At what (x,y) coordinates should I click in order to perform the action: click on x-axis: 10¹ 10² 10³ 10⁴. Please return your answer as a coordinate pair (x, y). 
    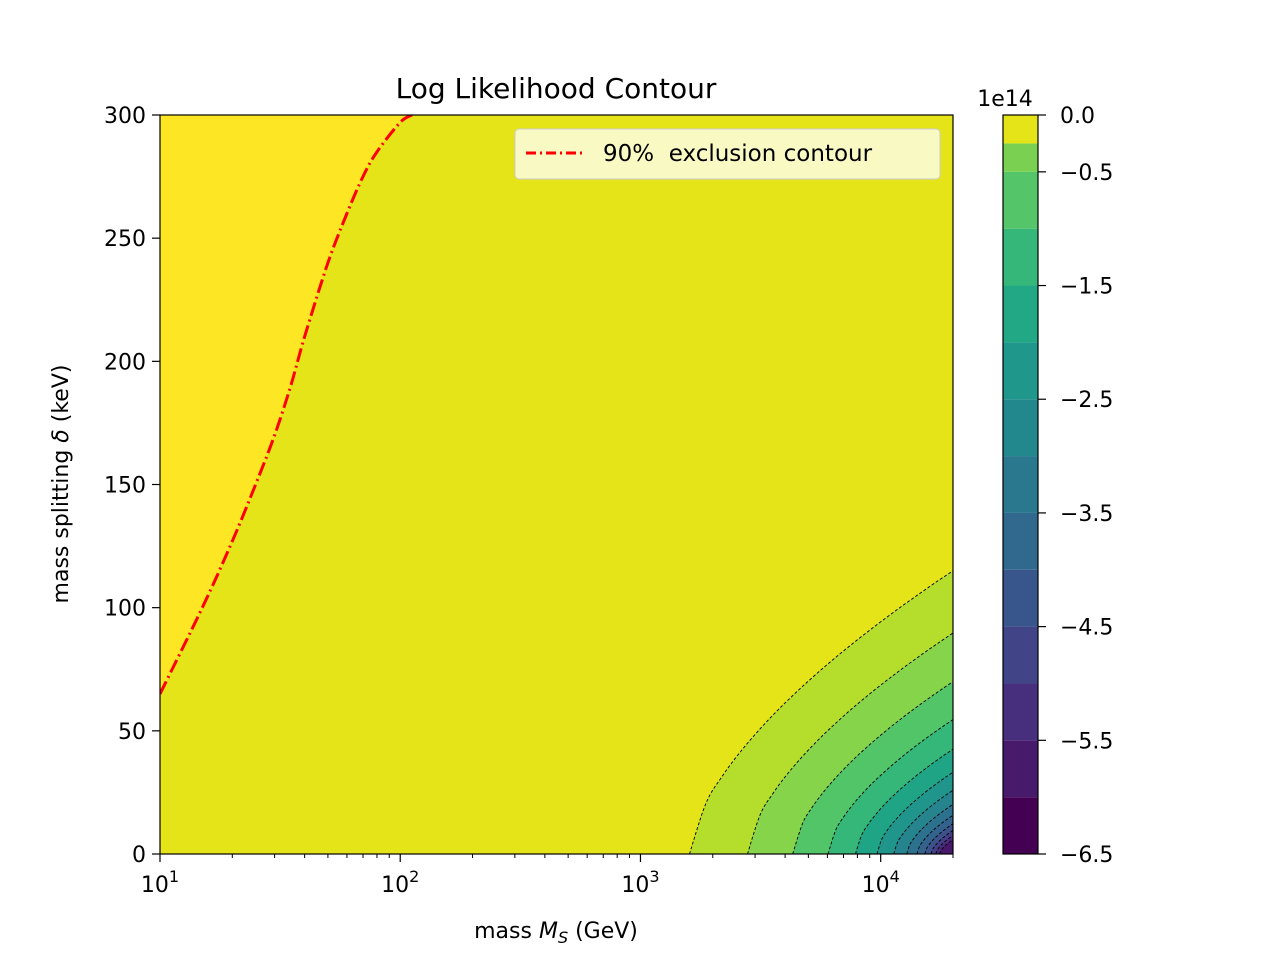
    Looking at the image, I should click on (547, 876).